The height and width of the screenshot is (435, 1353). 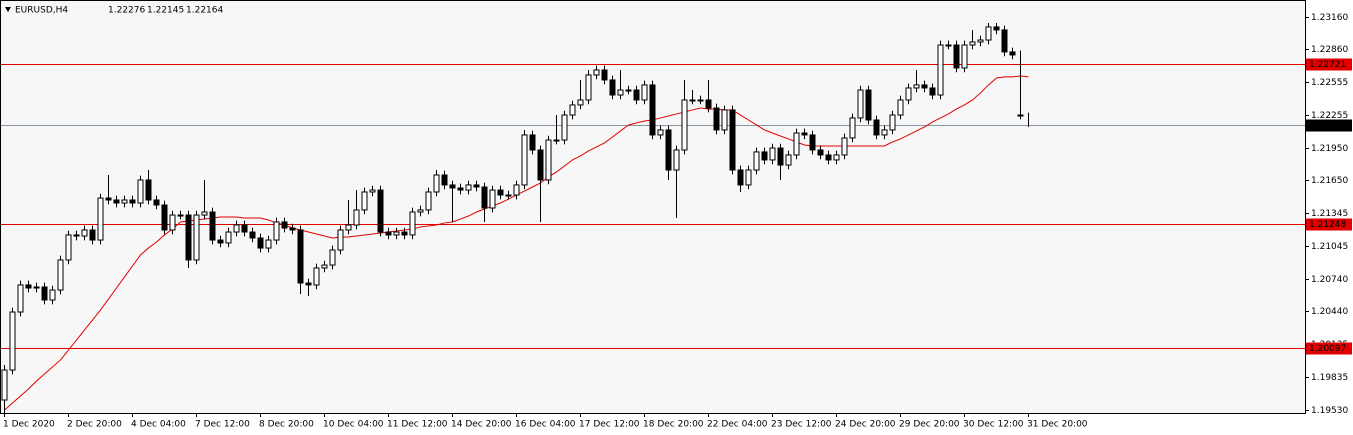 I want to click on y-tick-label: 1.21045, so click(x=1329, y=247).